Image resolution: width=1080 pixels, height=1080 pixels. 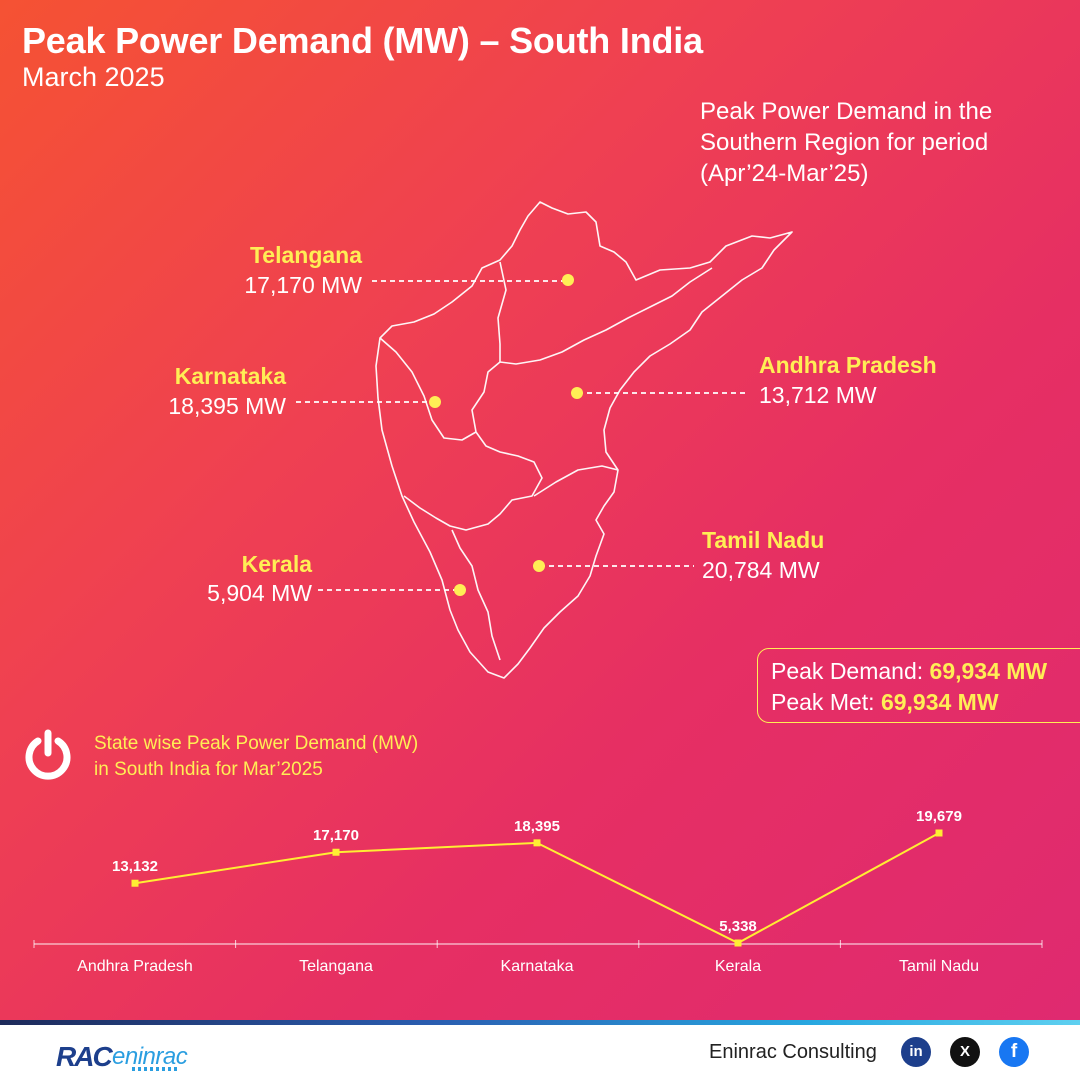 What do you see at coordinates (435, 402) in the screenshot?
I see `marker-karnataka` at bounding box center [435, 402].